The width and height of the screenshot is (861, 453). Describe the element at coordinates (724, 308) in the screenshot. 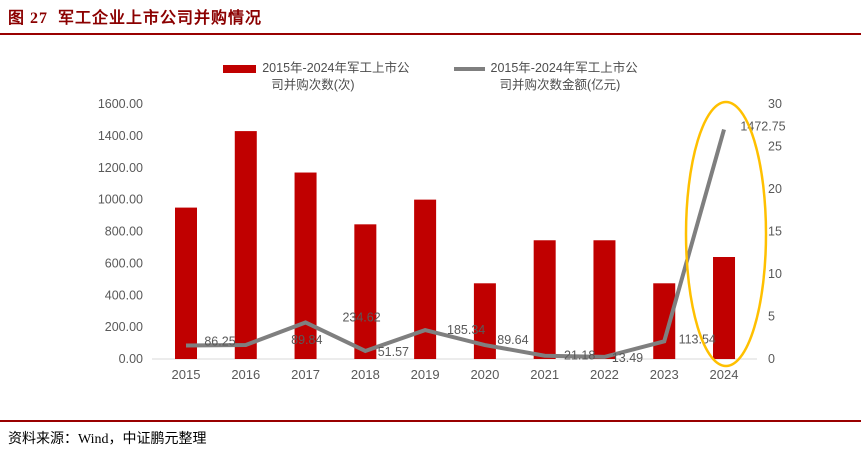

I see `bar-2024` at that location.